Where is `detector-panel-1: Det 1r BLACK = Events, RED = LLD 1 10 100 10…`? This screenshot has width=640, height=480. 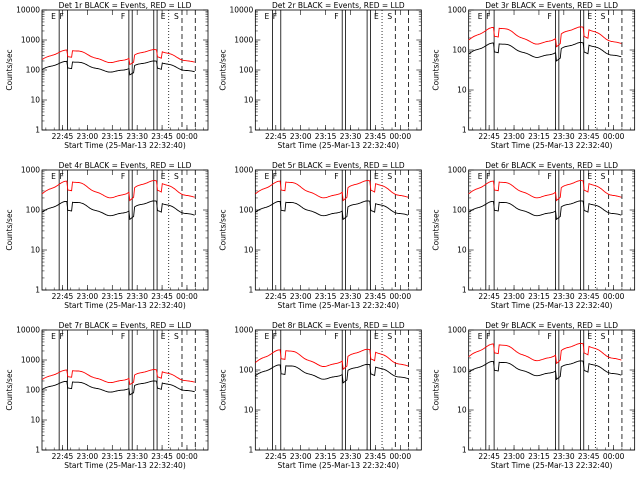
detector-panel-1: Det 1r BLACK = Events, RED = LLD 1 10 100 10… is located at coordinates (107, 75).